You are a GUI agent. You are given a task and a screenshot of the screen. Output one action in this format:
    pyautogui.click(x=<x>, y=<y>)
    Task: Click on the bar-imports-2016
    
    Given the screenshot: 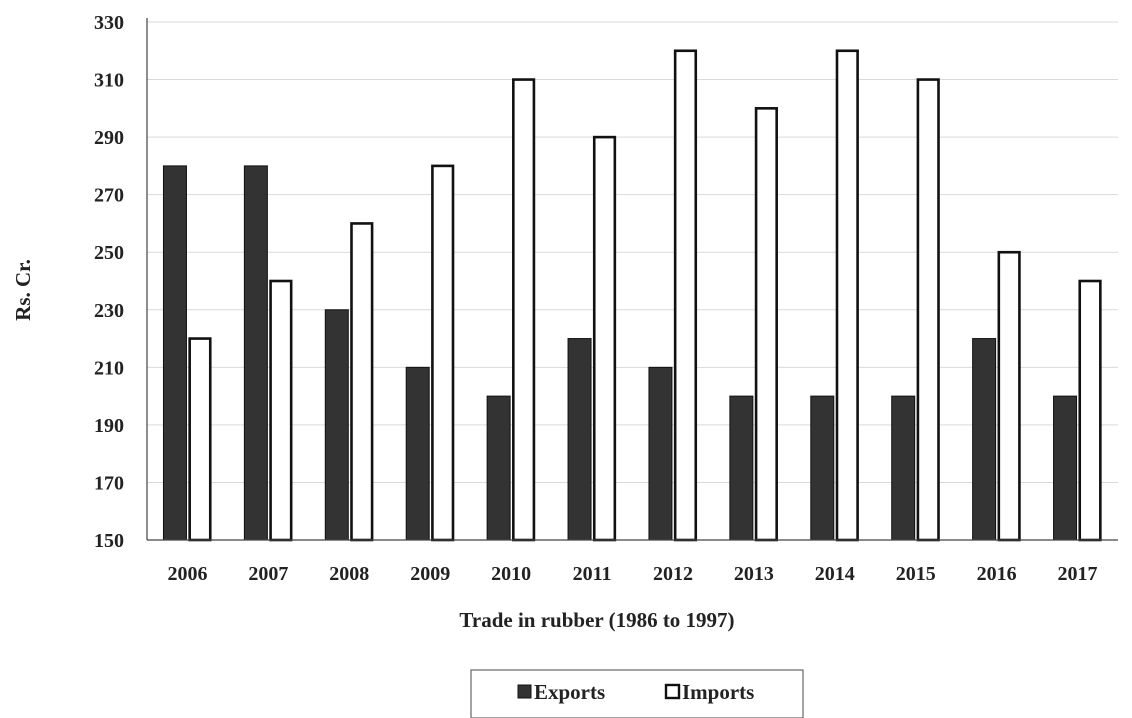 What is the action you would take?
    pyautogui.click(x=1009, y=396)
    